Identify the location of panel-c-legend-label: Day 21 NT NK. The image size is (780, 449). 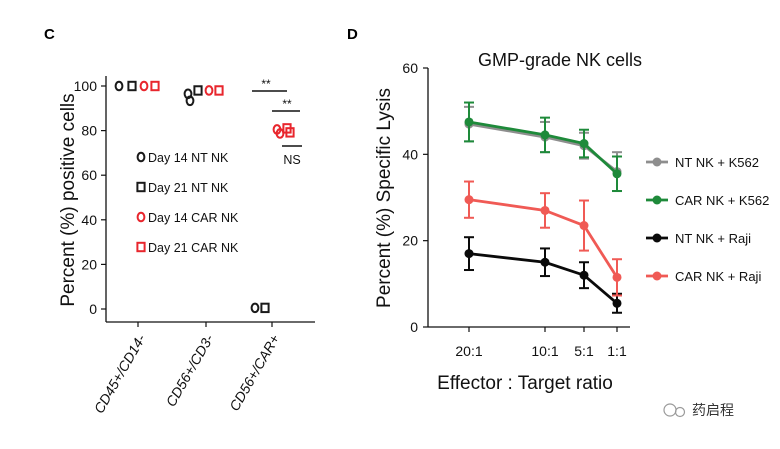
(188, 188).